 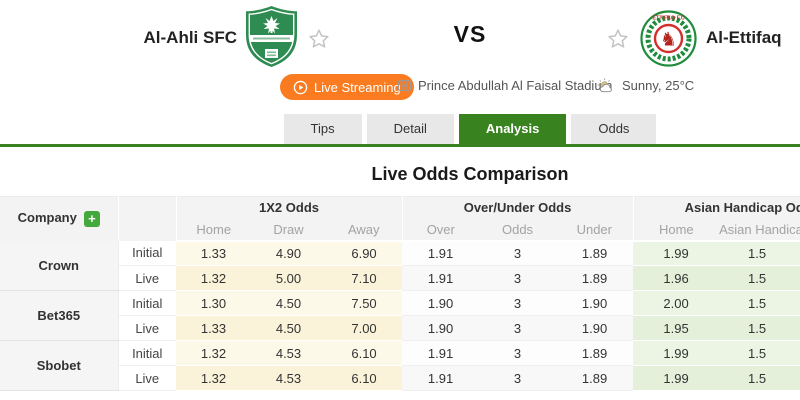 I want to click on away-team-logo: ETTIFAQ F.C ♞, so click(x=668, y=41).